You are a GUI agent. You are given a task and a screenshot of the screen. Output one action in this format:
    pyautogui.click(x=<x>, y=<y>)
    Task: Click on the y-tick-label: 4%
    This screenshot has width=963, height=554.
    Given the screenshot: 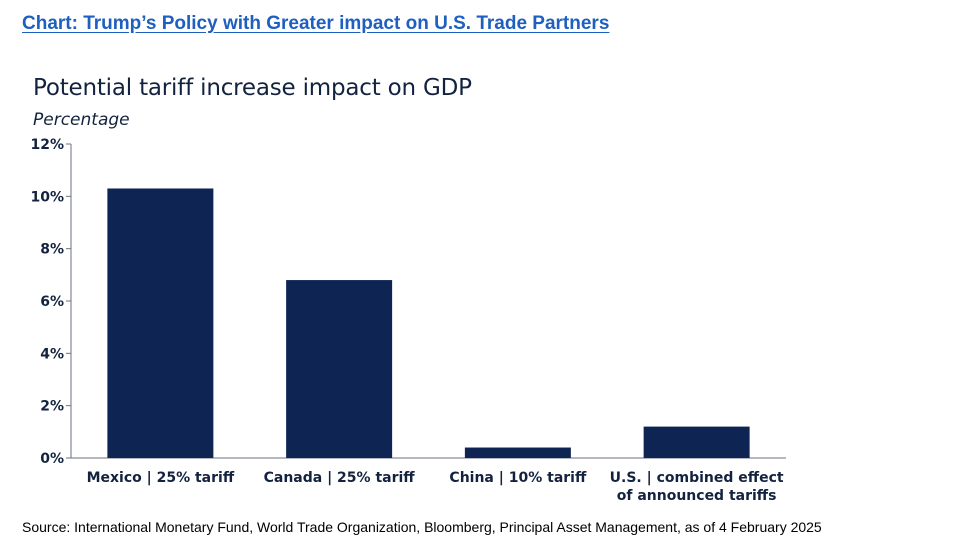 What is the action you would take?
    pyautogui.click(x=52, y=354)
    